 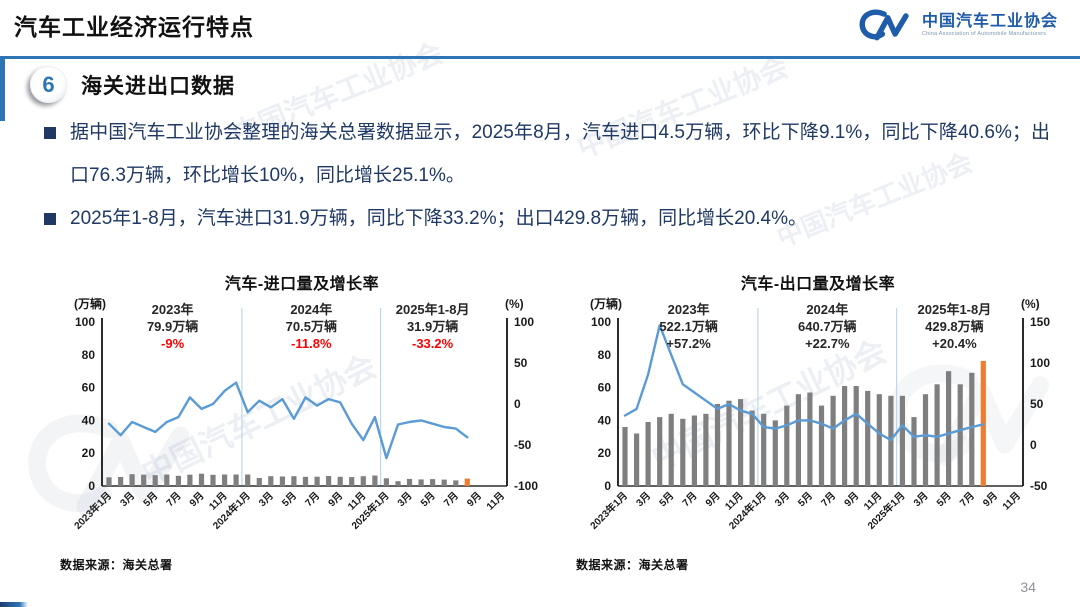 I want to click on import-chart-source: 数据来源：海关总署, so click(x=116, y=565).